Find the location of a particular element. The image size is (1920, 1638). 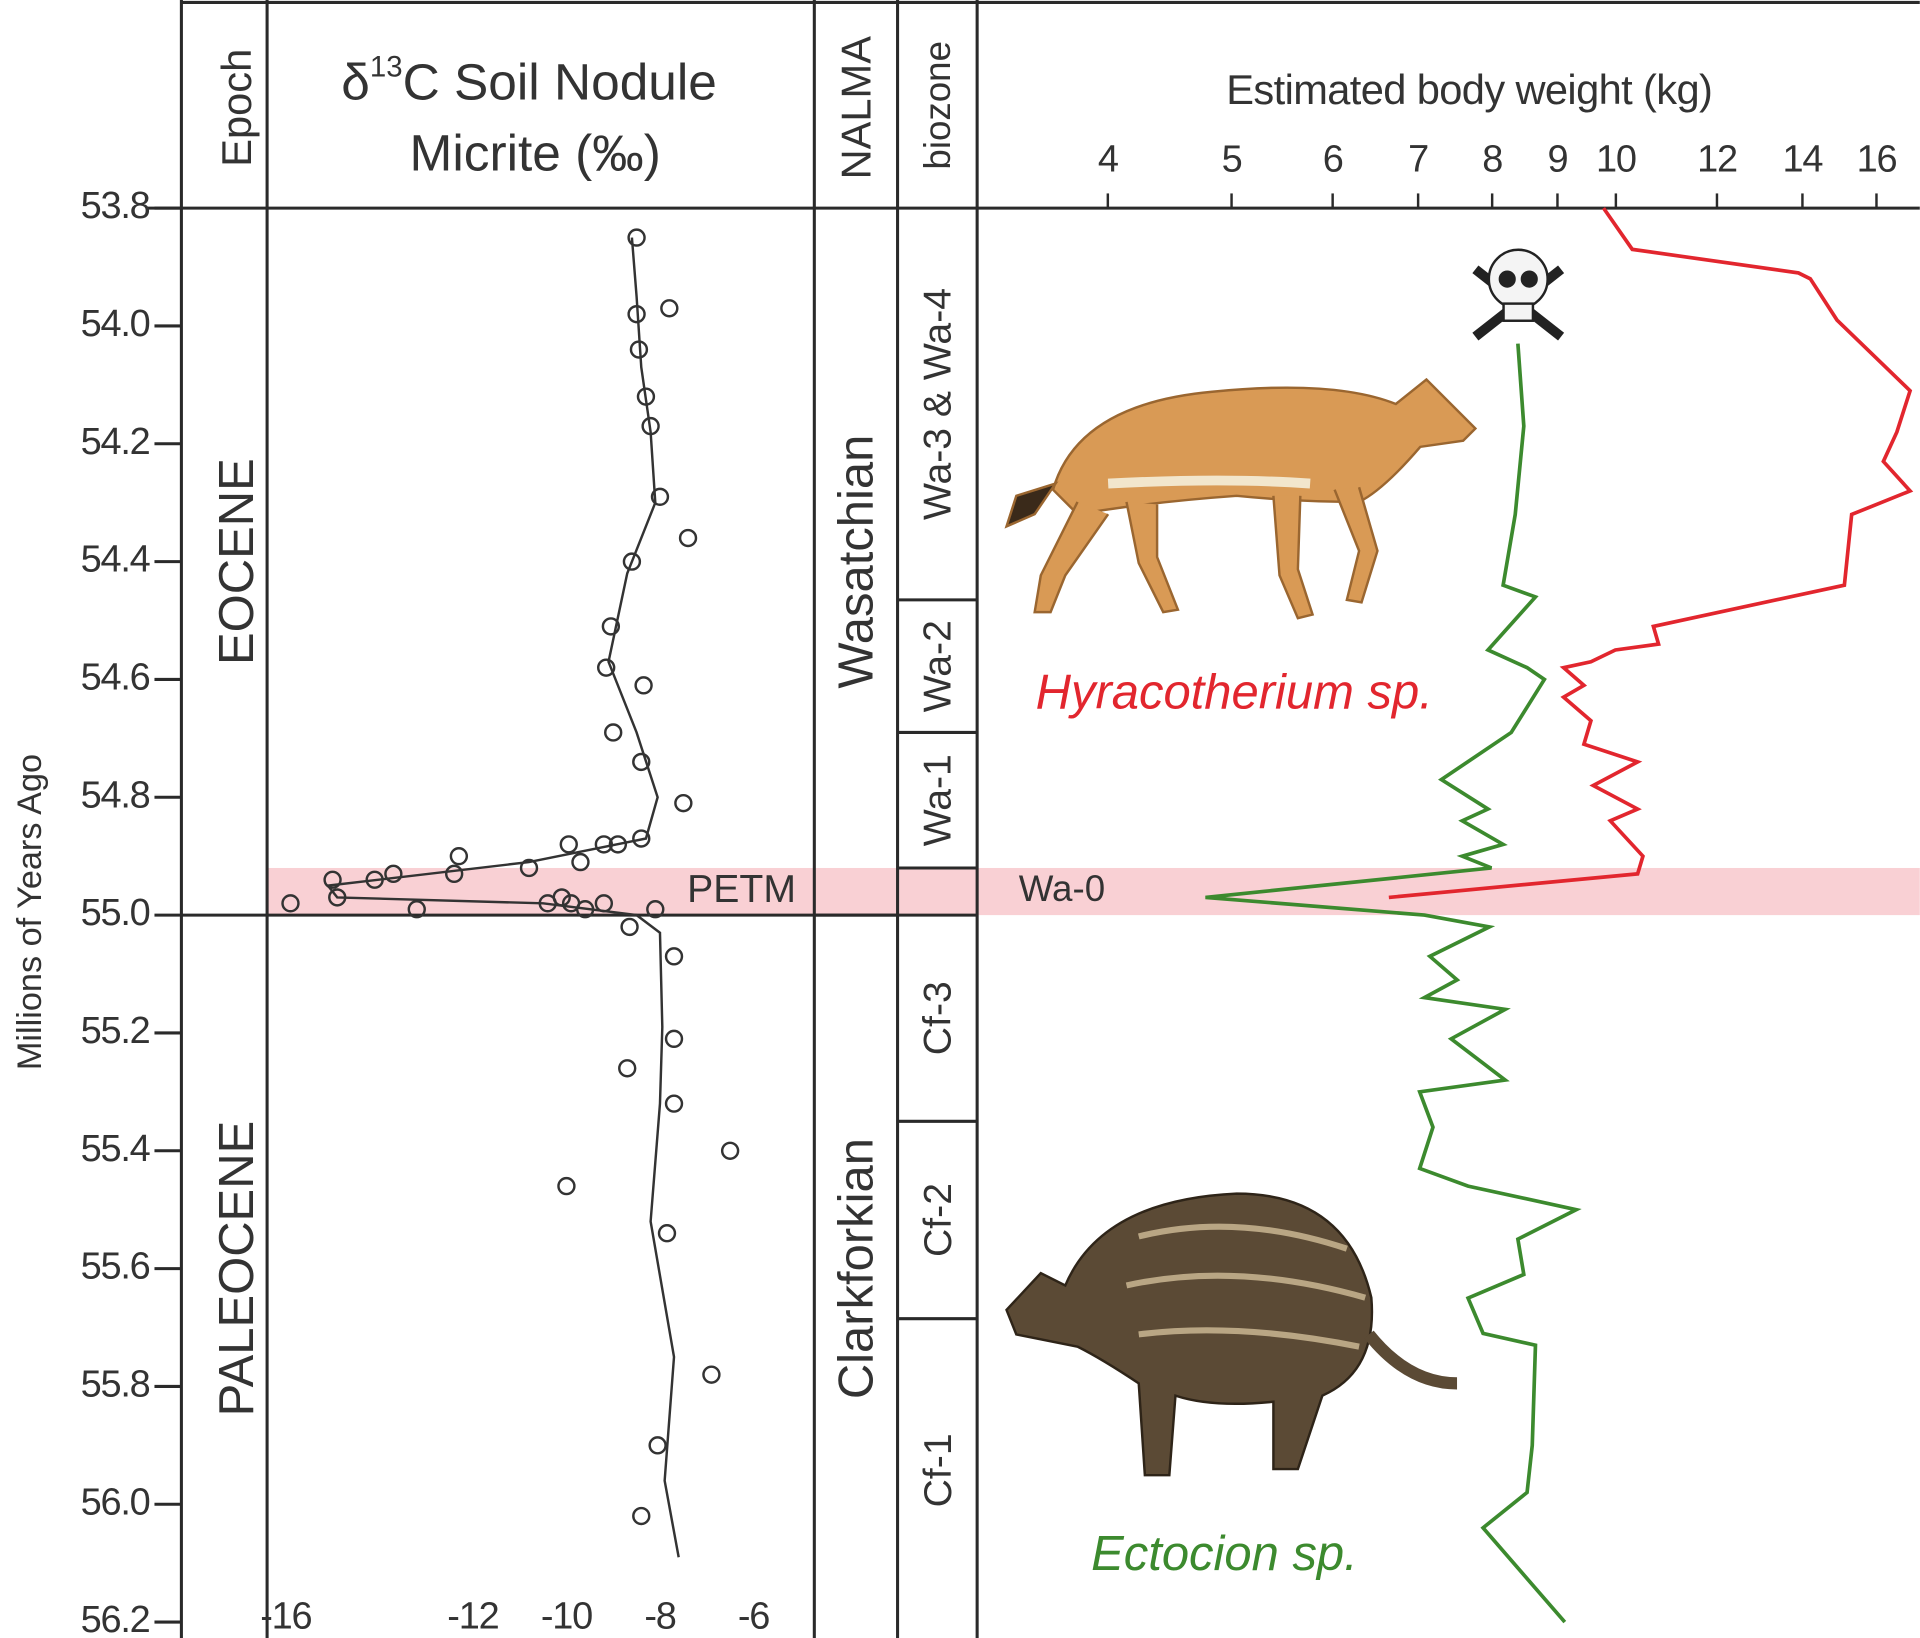

y-tick-label: 56.2 is located at coordinates (115, 1618).